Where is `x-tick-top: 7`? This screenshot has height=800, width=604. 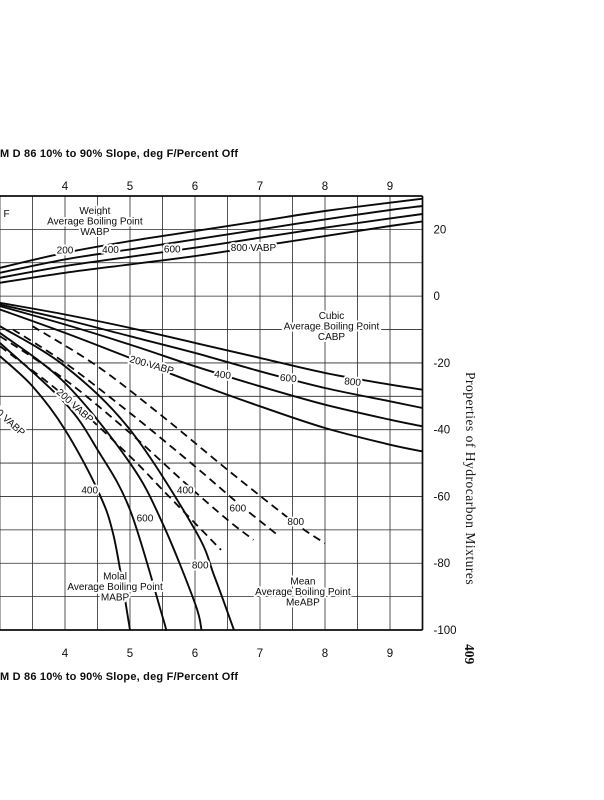 x-tick-top: 7 is located at coordinates (260, 187).